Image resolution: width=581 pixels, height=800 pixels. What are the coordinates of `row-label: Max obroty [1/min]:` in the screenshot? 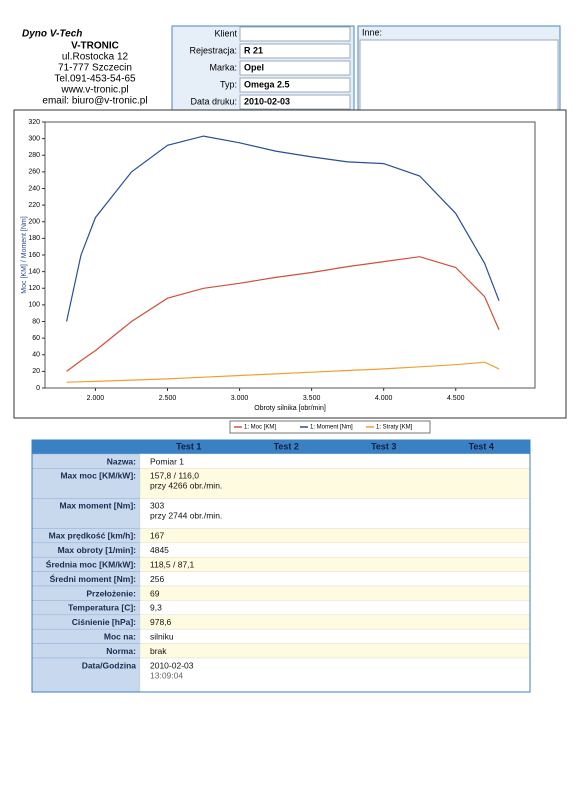 It's located at (97, 550).